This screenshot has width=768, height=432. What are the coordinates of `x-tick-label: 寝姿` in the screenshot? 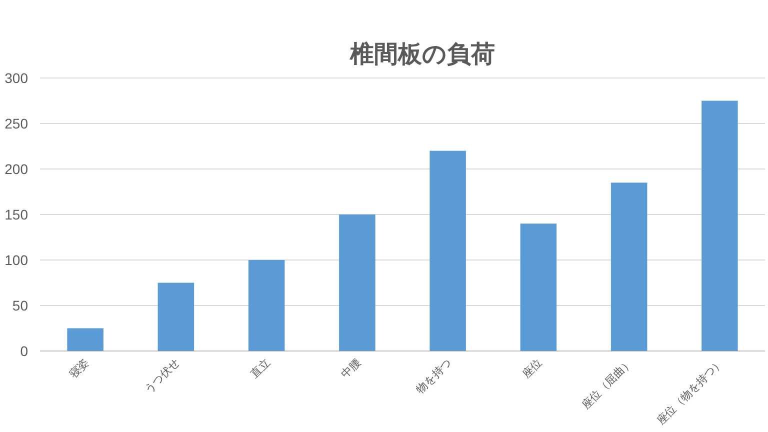 It's located at (79, 368).